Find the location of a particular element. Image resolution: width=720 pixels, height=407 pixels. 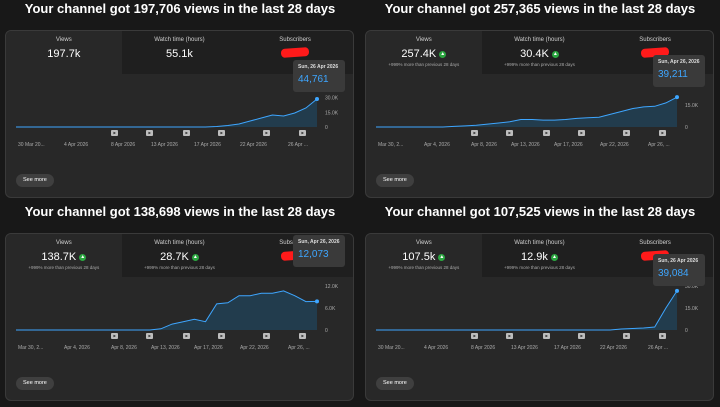

x-tick-label: 22 Apr 2026 is located at coordinates (613, 348).